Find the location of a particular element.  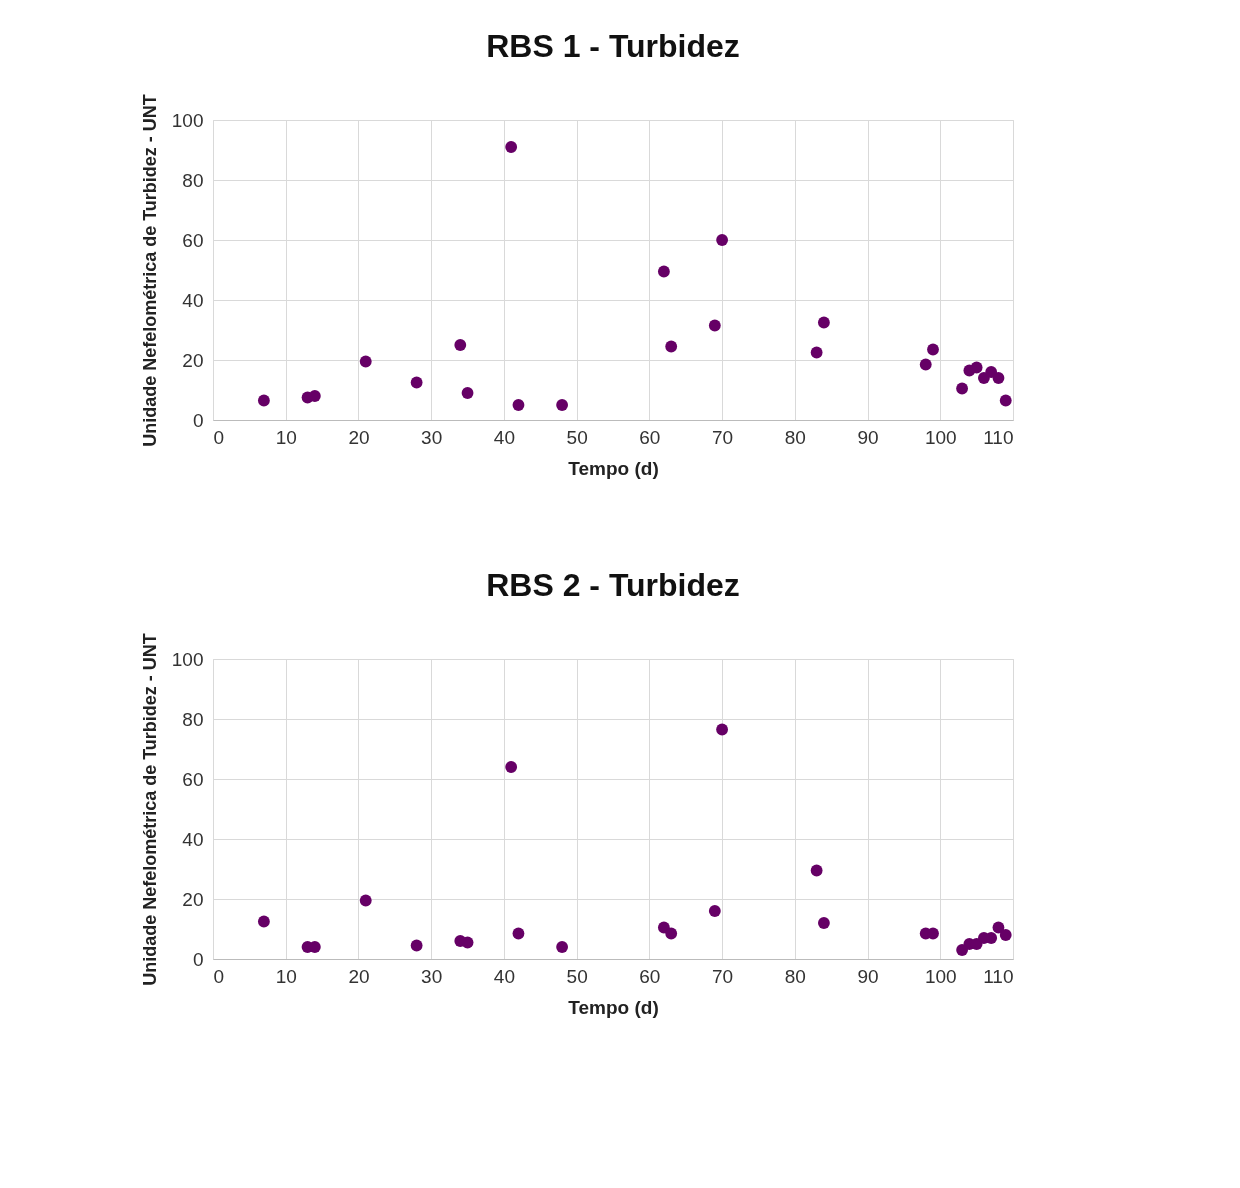

chart-title: RBS 1 - Turbidez is located at coordinates (613, 45).